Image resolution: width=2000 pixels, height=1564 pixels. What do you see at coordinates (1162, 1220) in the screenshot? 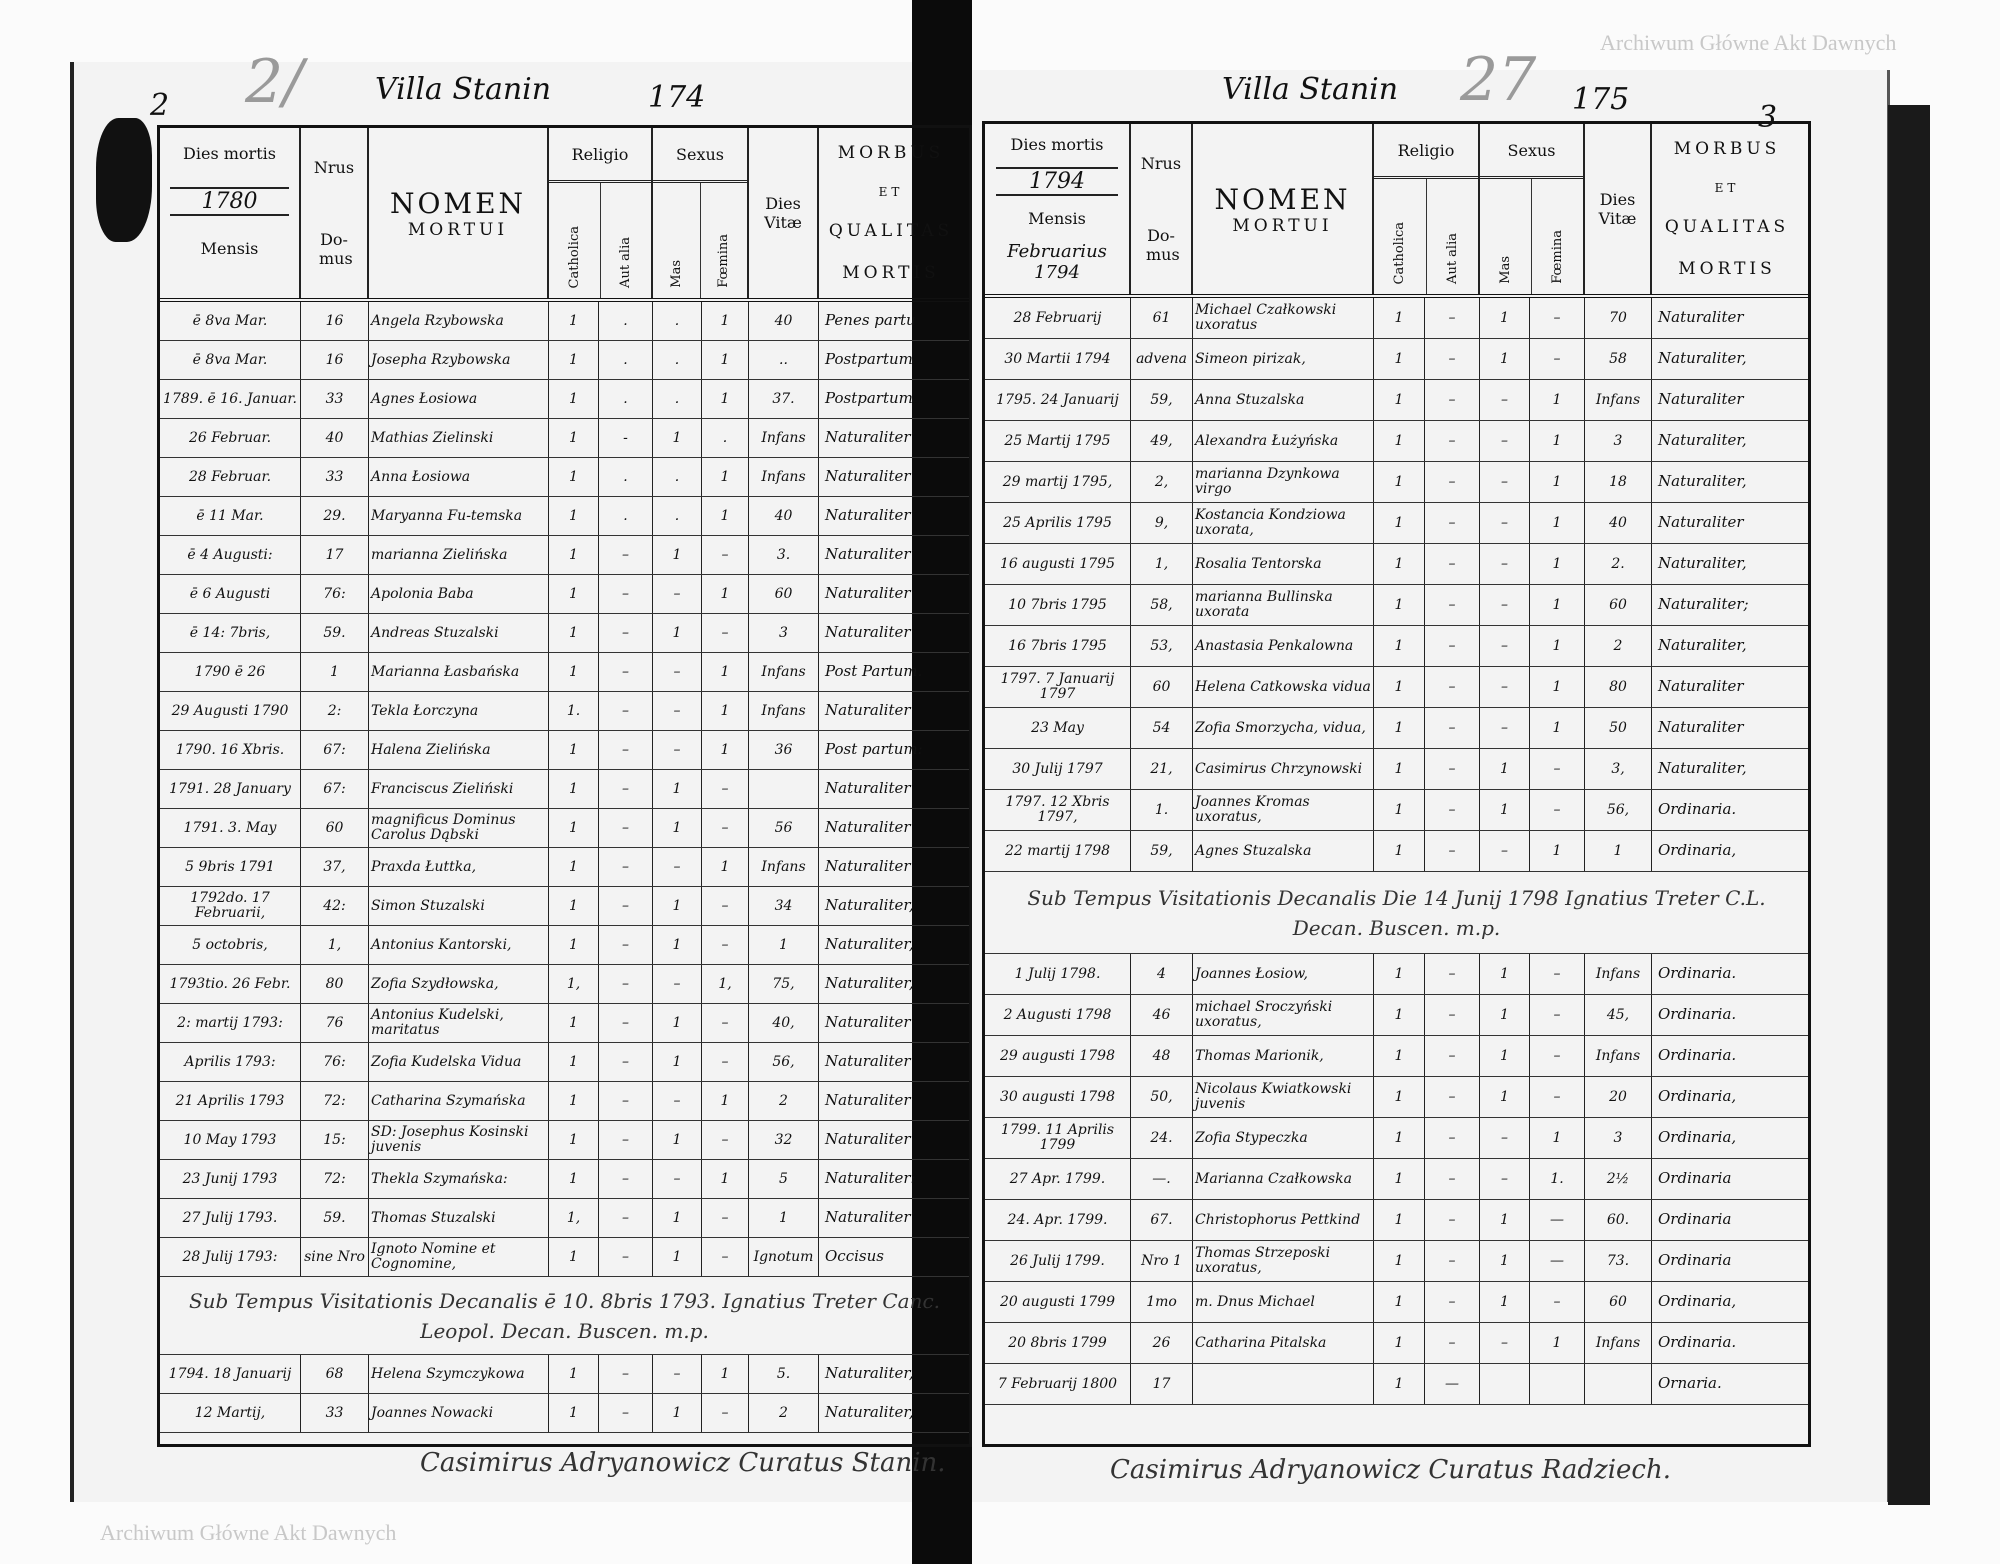
I see `house-number-cell: 67.` at bounding box center [1162, 1220].